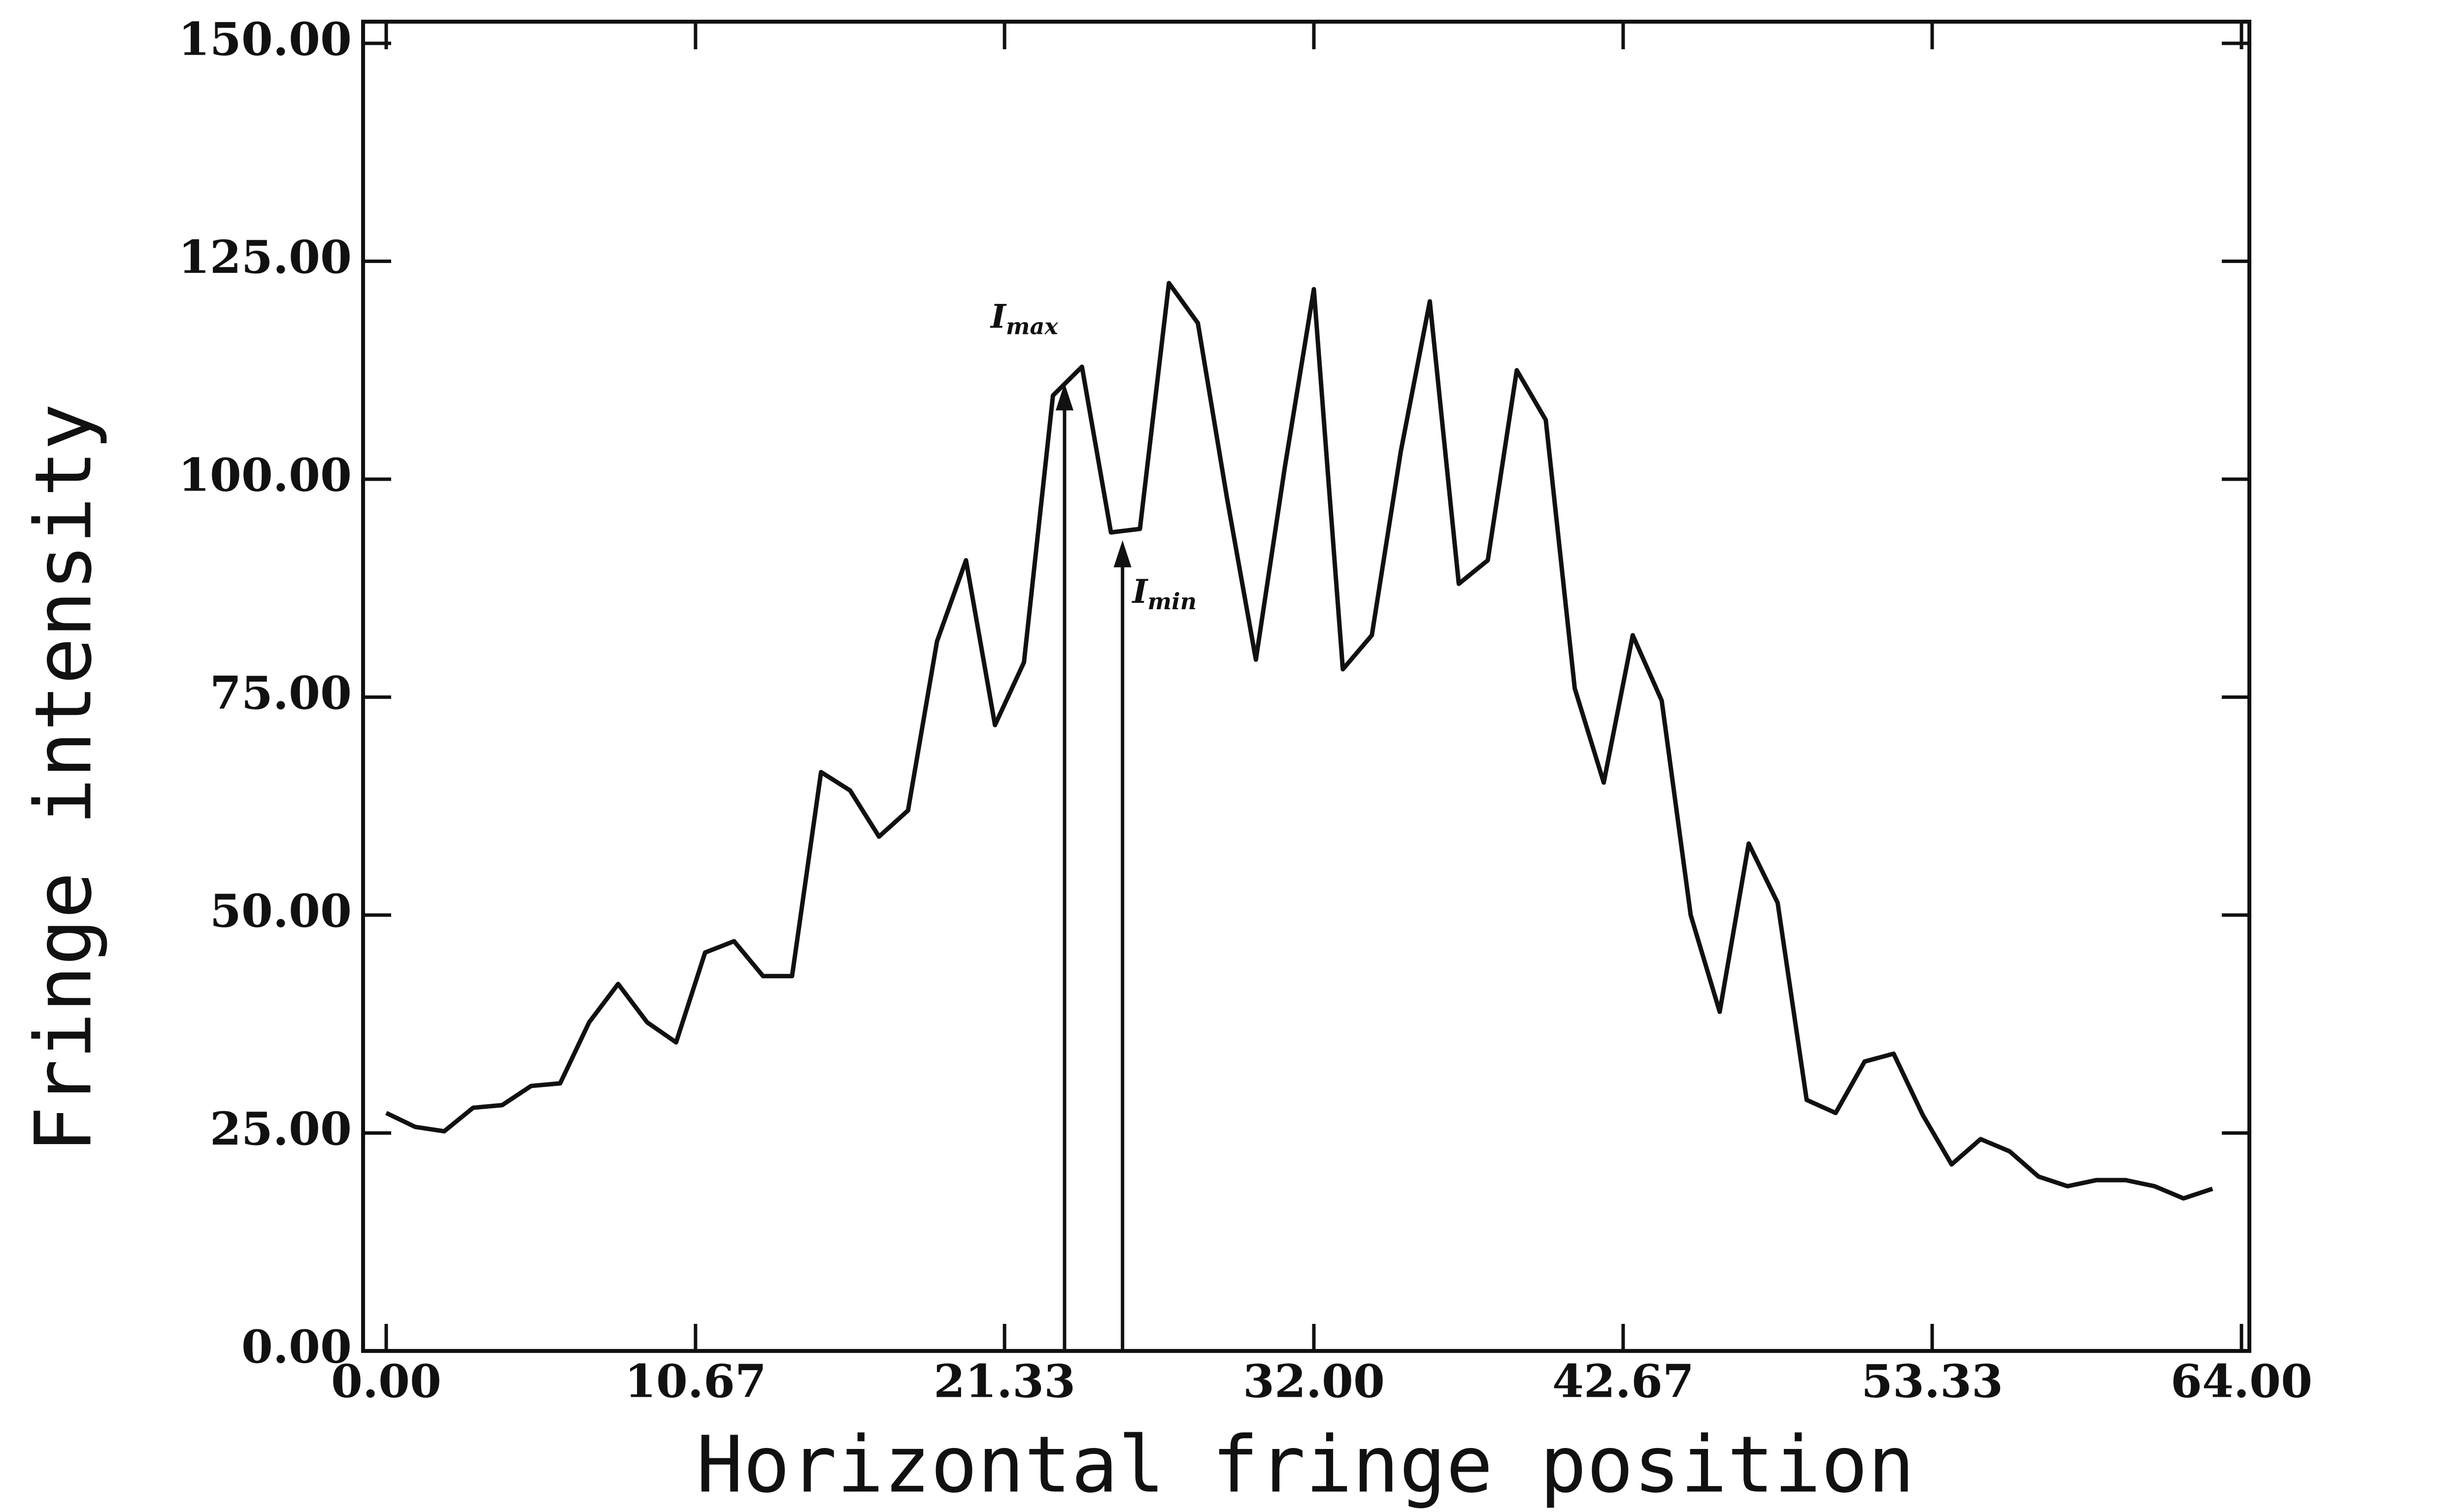 This screenshot has height=1512, width=2441. I want to click on y-tick-label: 50.00, so click(281, 911).